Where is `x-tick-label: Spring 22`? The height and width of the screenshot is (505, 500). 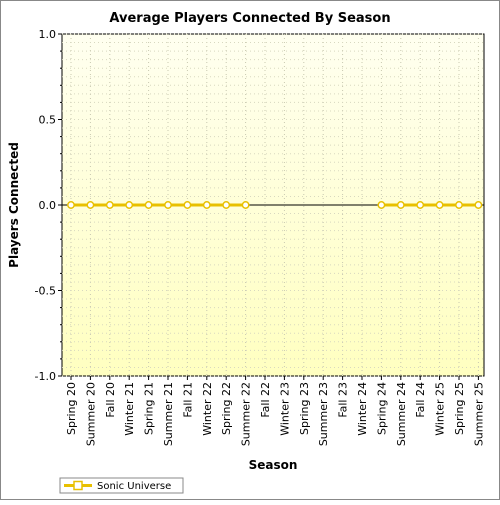 x-tick-label: Spring 22 is located at coordinates (226, 408).